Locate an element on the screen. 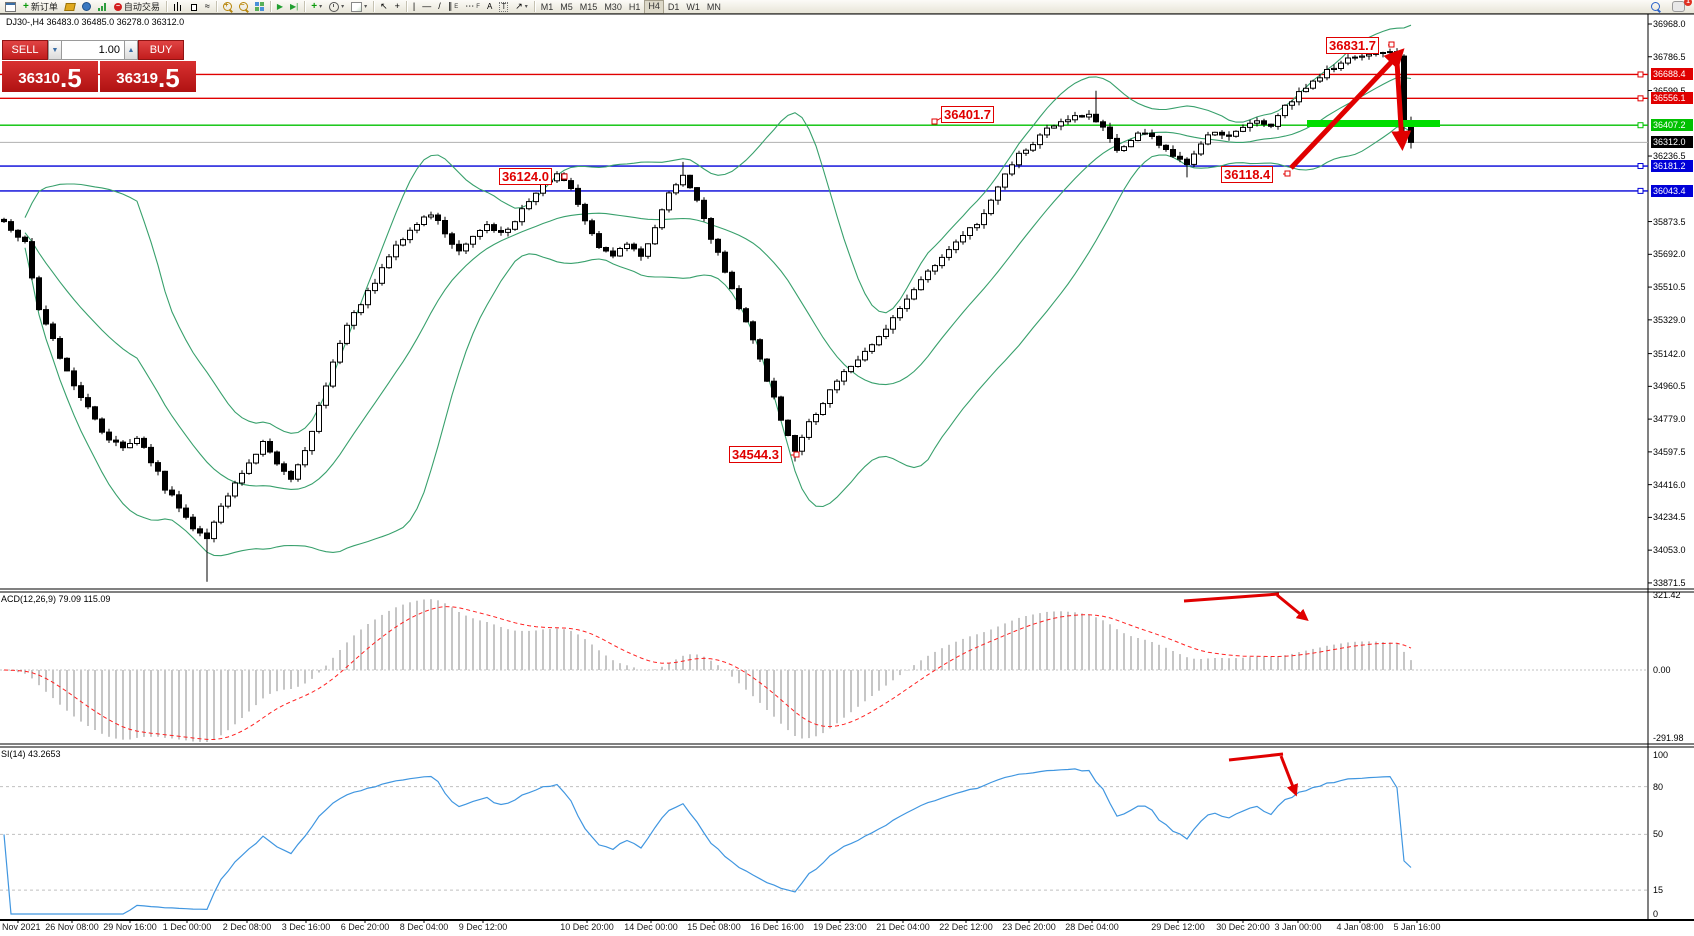  tile-windows-button is located at coordinates (259, 7).